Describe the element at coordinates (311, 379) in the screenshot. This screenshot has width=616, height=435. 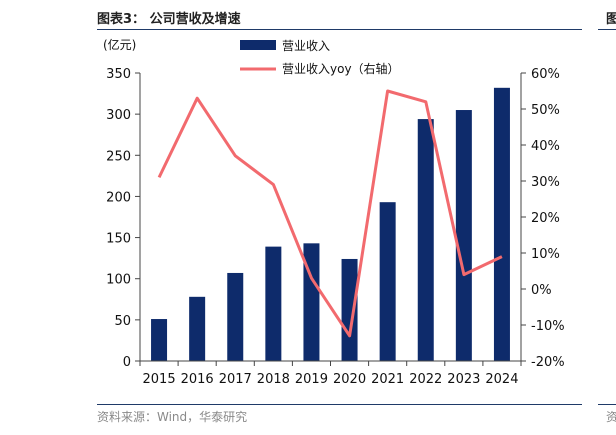
I see `x-tick-label: 2019` at that location.